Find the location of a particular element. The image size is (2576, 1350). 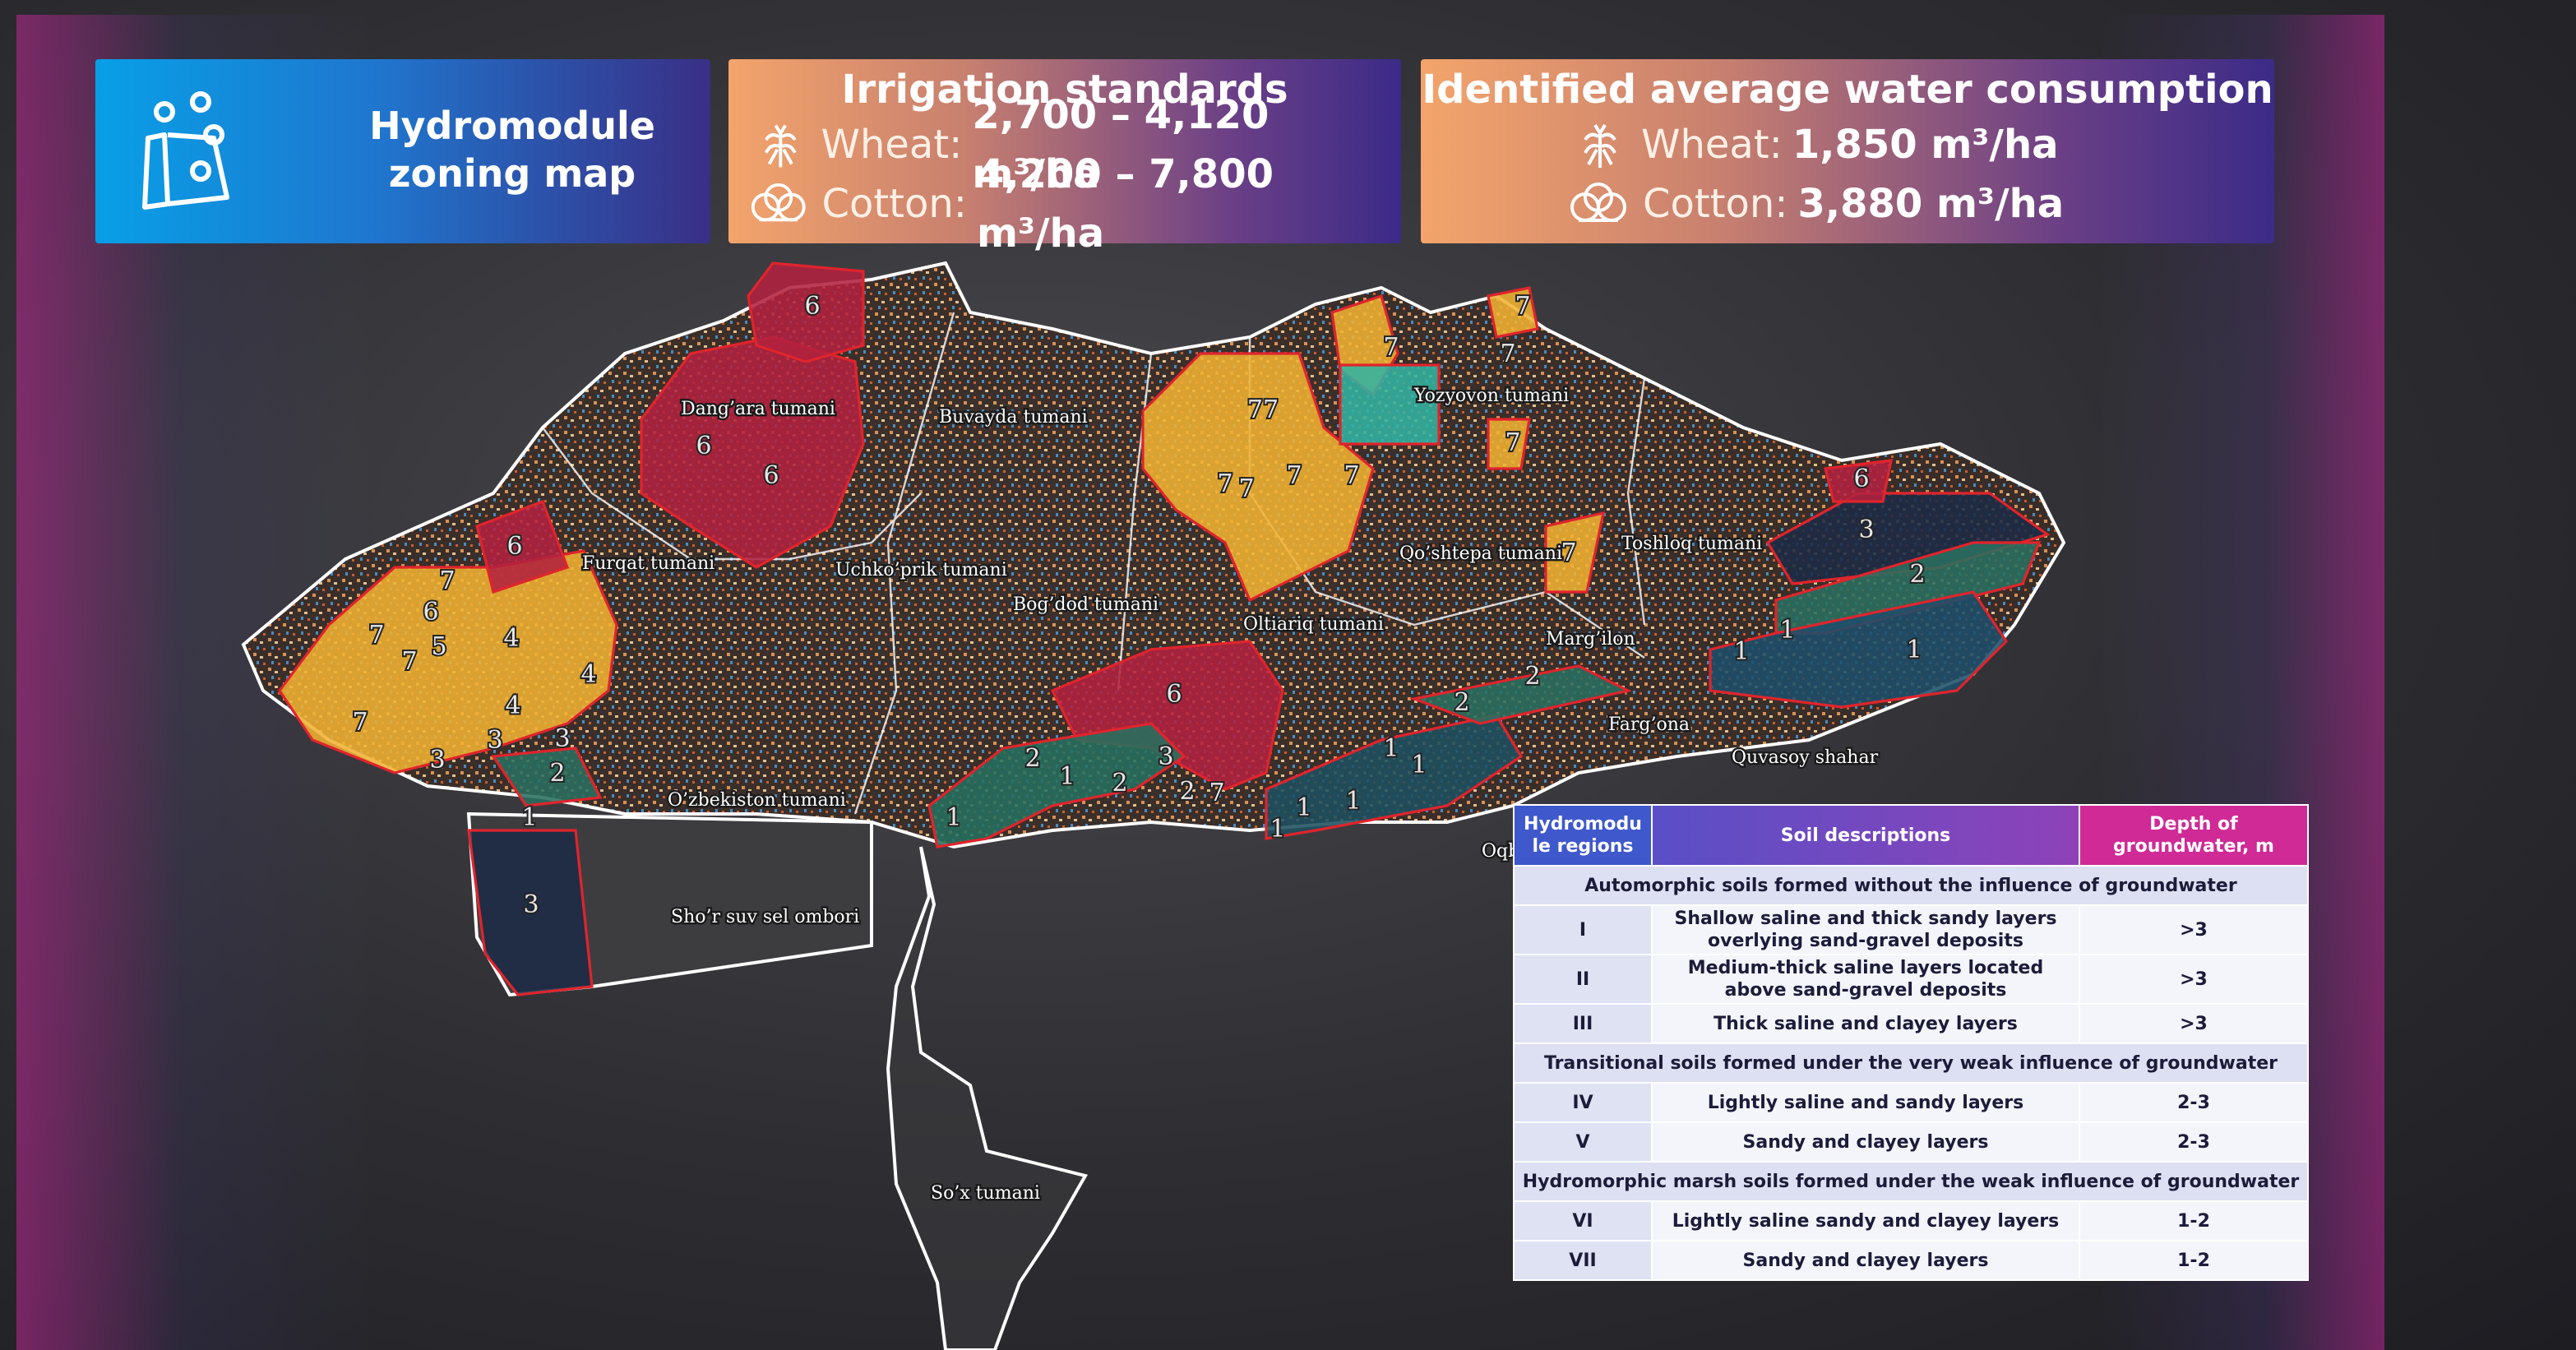

table-row: IV Lightly saline and sandy layers 2-3 is located at coordinates (1911, 1102).